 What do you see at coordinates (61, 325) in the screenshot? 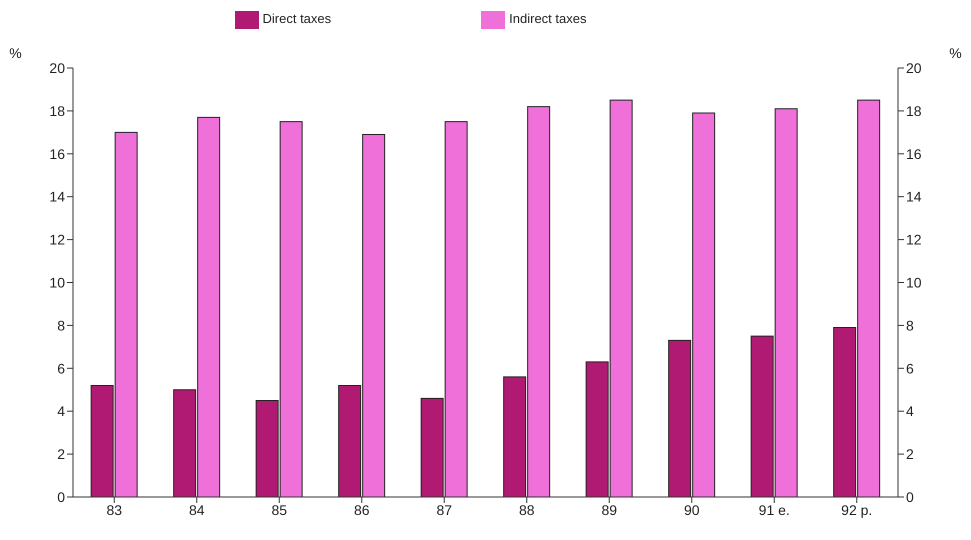
I see `y-tick-label: 8` at bounding box center [61, 325].